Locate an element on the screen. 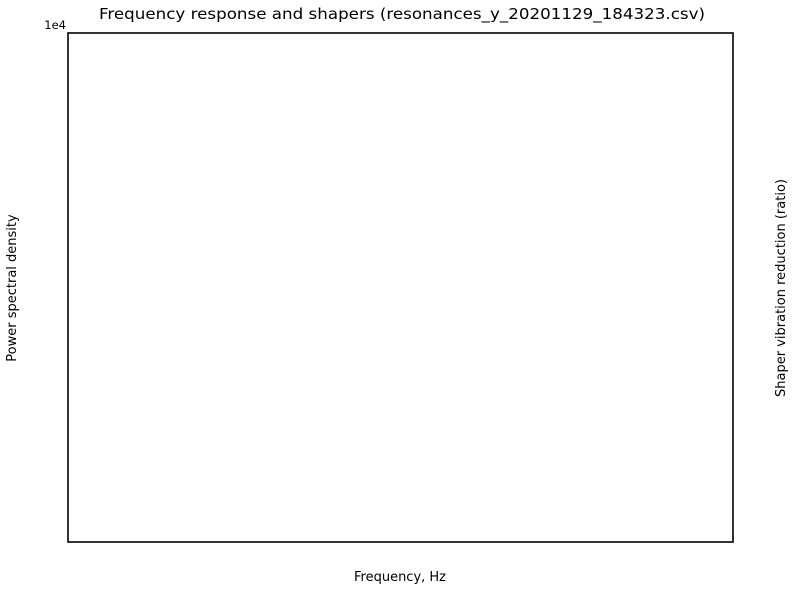 This screenshot has height=600, width=800. y-left-axis-label: Power spectral density is located at coordinates (12, 288).